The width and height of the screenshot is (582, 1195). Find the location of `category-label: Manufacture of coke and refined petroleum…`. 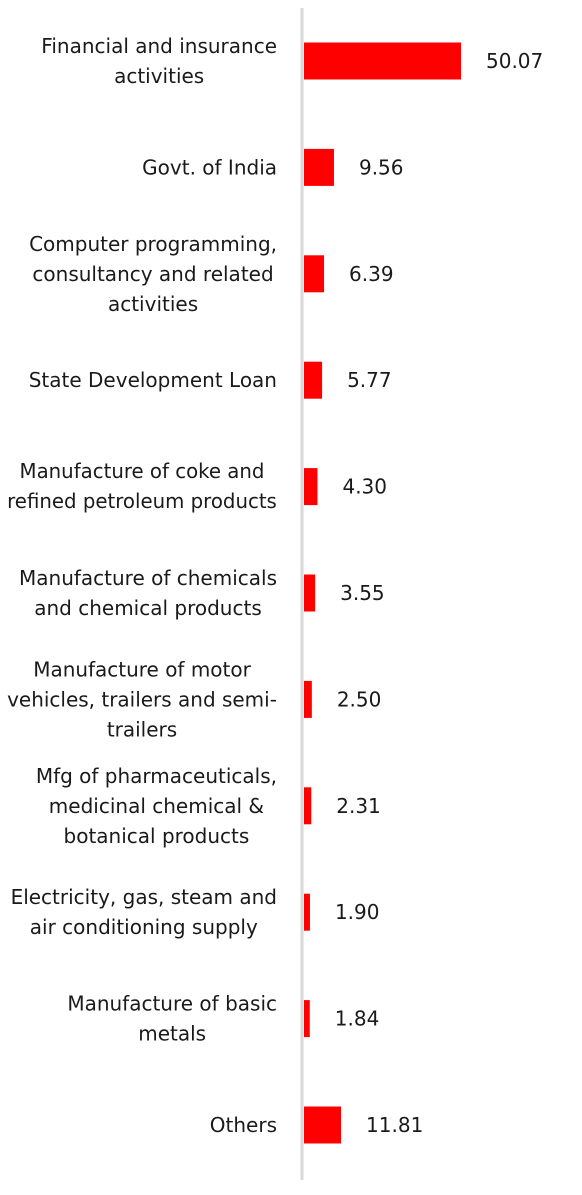

category-label: Manufacture of coke and refined petroleum… is located at coordinates (142, 486).